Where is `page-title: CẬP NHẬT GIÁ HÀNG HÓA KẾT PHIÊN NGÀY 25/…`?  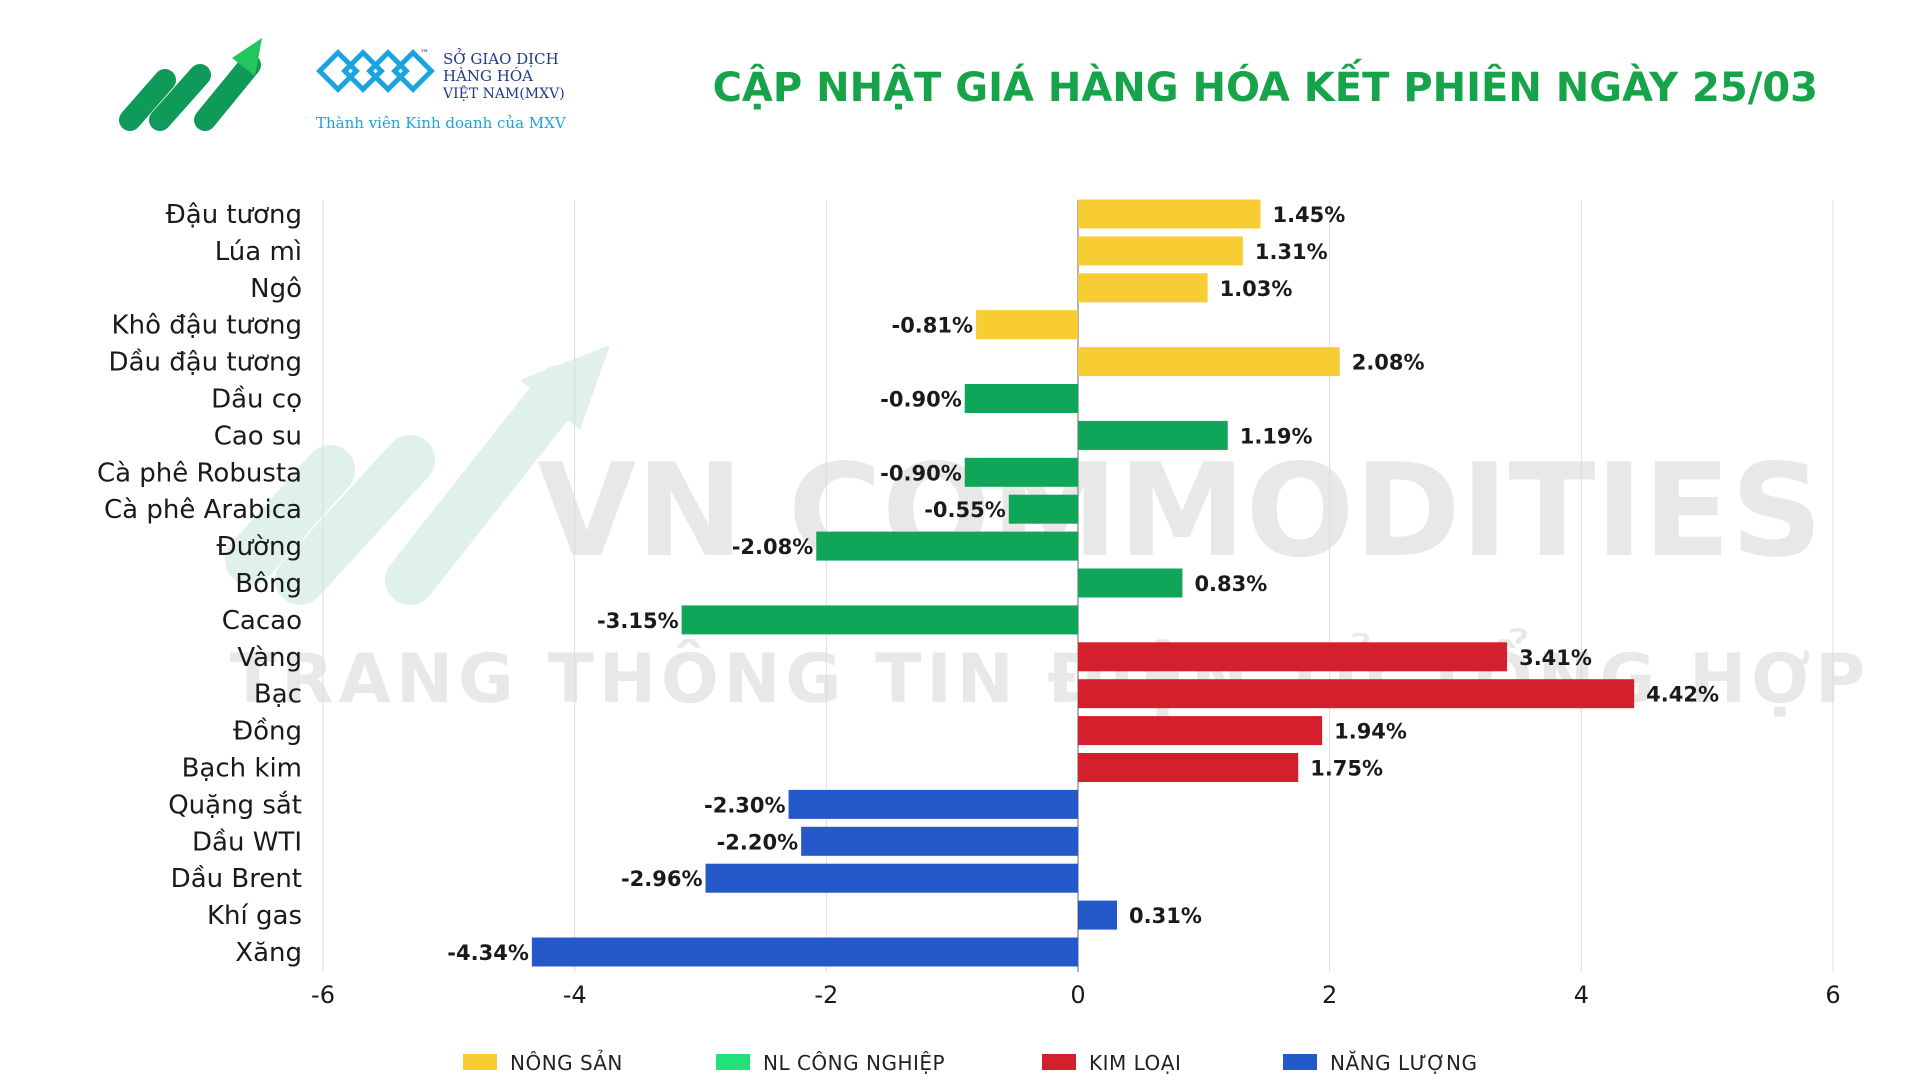 page-title: CẬP NHẬT GIÁ HÀNG HÓA KẾT PHIÊN NGÀY 25/… is located at coordinates (1265, 84).